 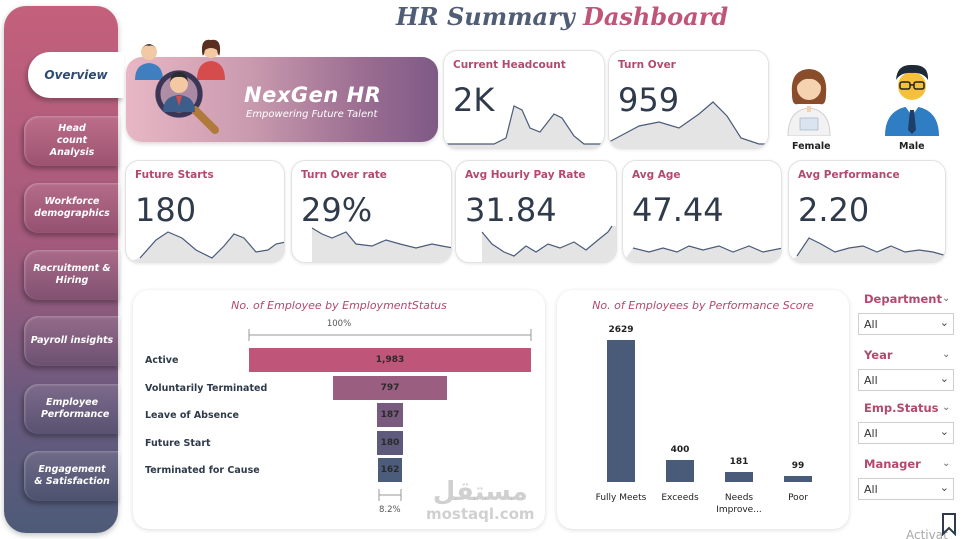 What do you see at coordinates (927, 533) in the screenshot?
I see `activate-windows-text: Activat` at bounding box center [927, 533].